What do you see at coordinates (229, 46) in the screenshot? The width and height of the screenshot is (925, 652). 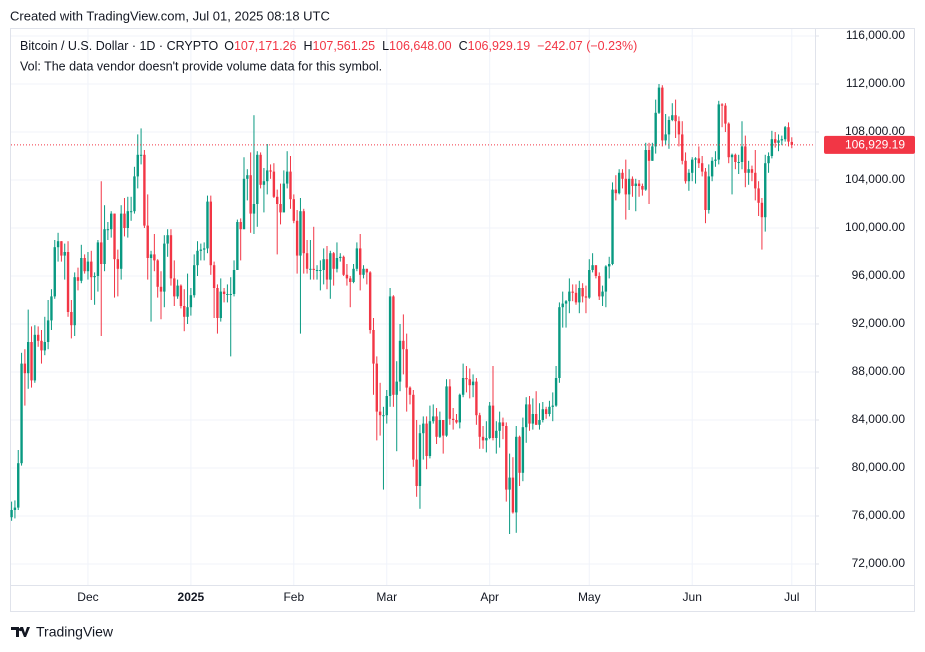 I see `legend-field-label: O` at bounding box center [229, 46].